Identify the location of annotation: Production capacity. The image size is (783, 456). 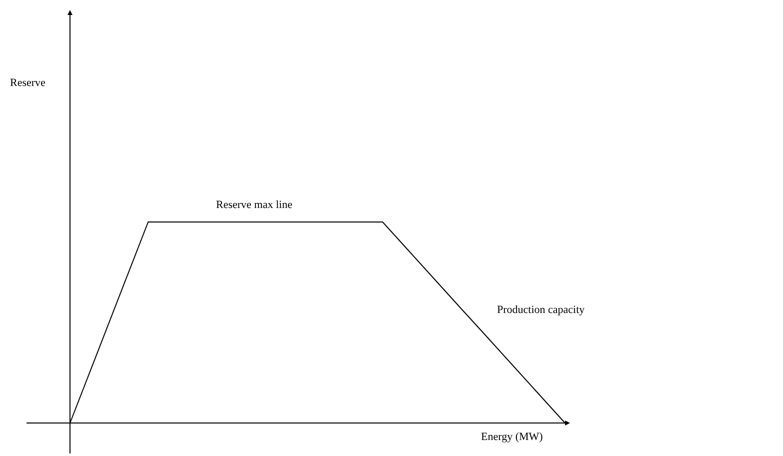
(541, 310).